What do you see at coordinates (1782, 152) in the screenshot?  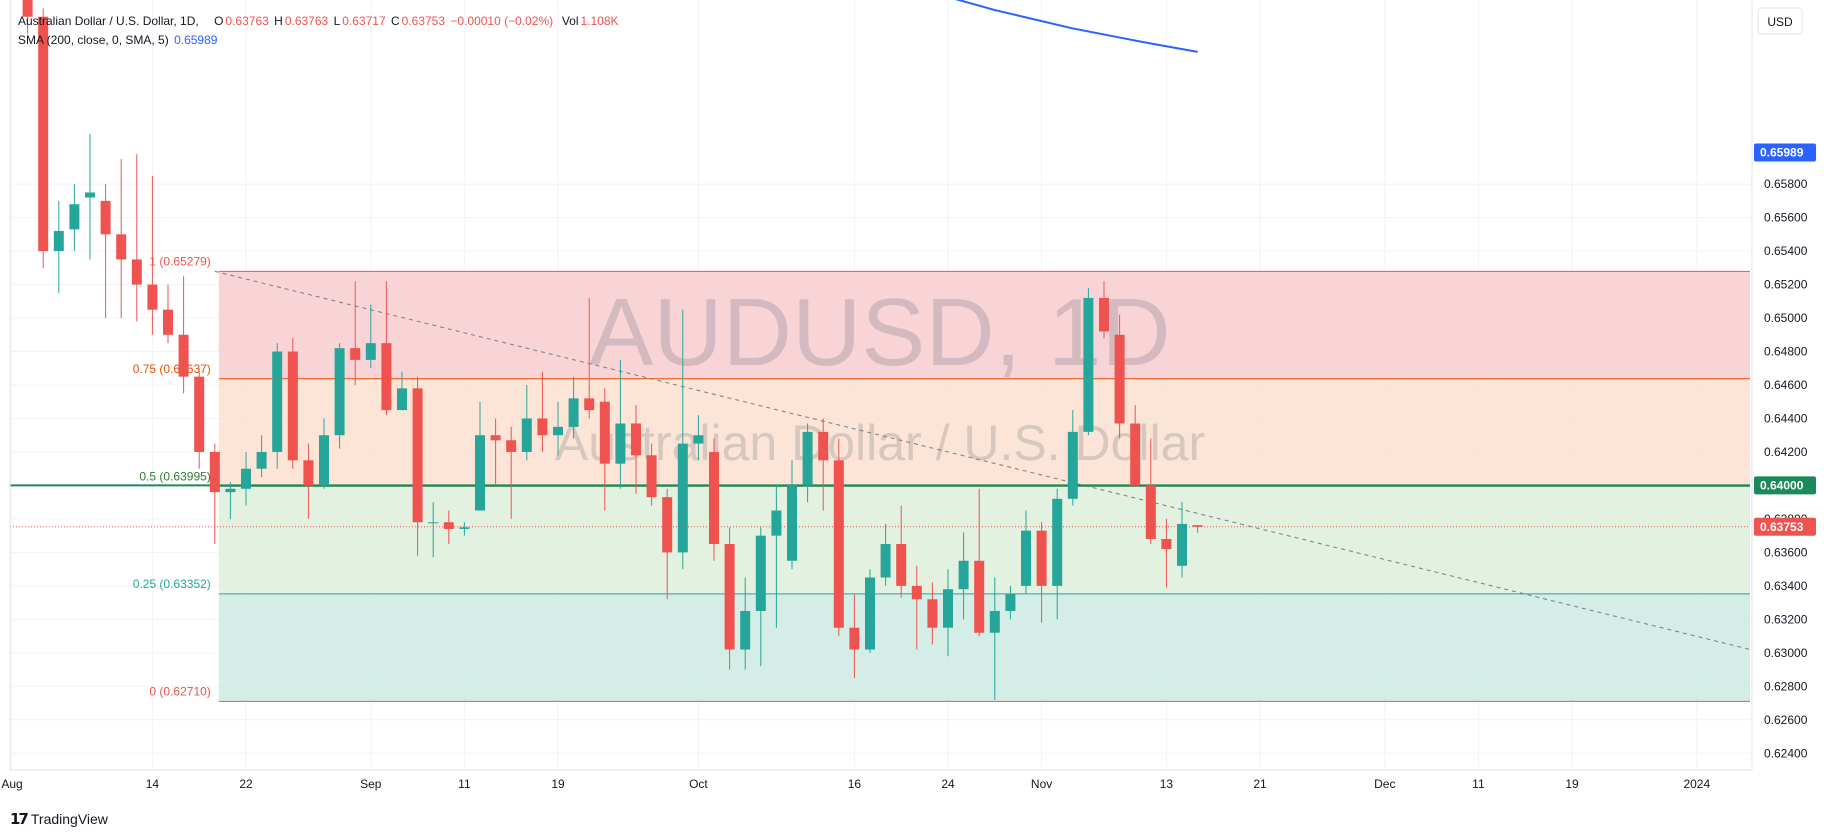 I see `sma-badge-label: 0.65989` at bounding box center [1782, 152].